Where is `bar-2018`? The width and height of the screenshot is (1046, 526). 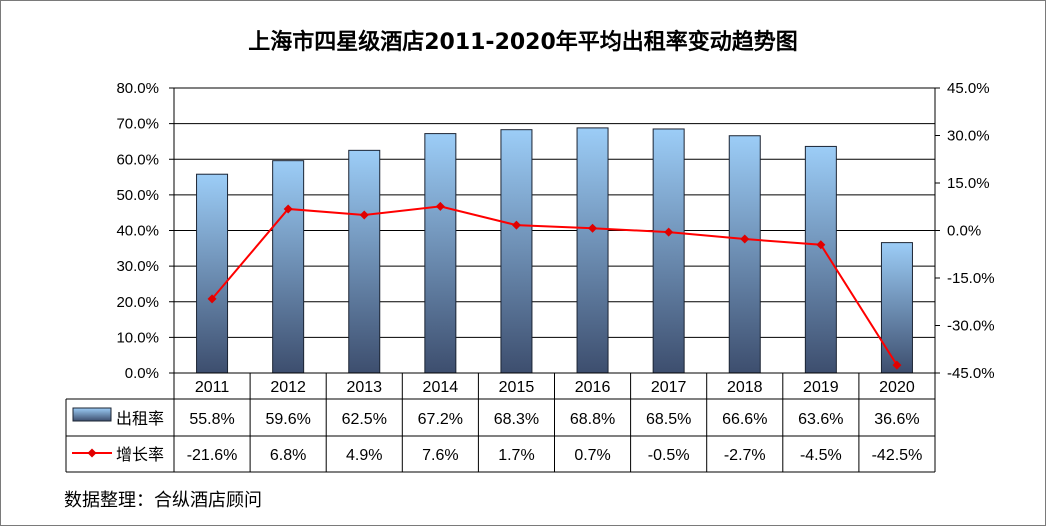 bar-2018 is located at coordinates (744, 254).